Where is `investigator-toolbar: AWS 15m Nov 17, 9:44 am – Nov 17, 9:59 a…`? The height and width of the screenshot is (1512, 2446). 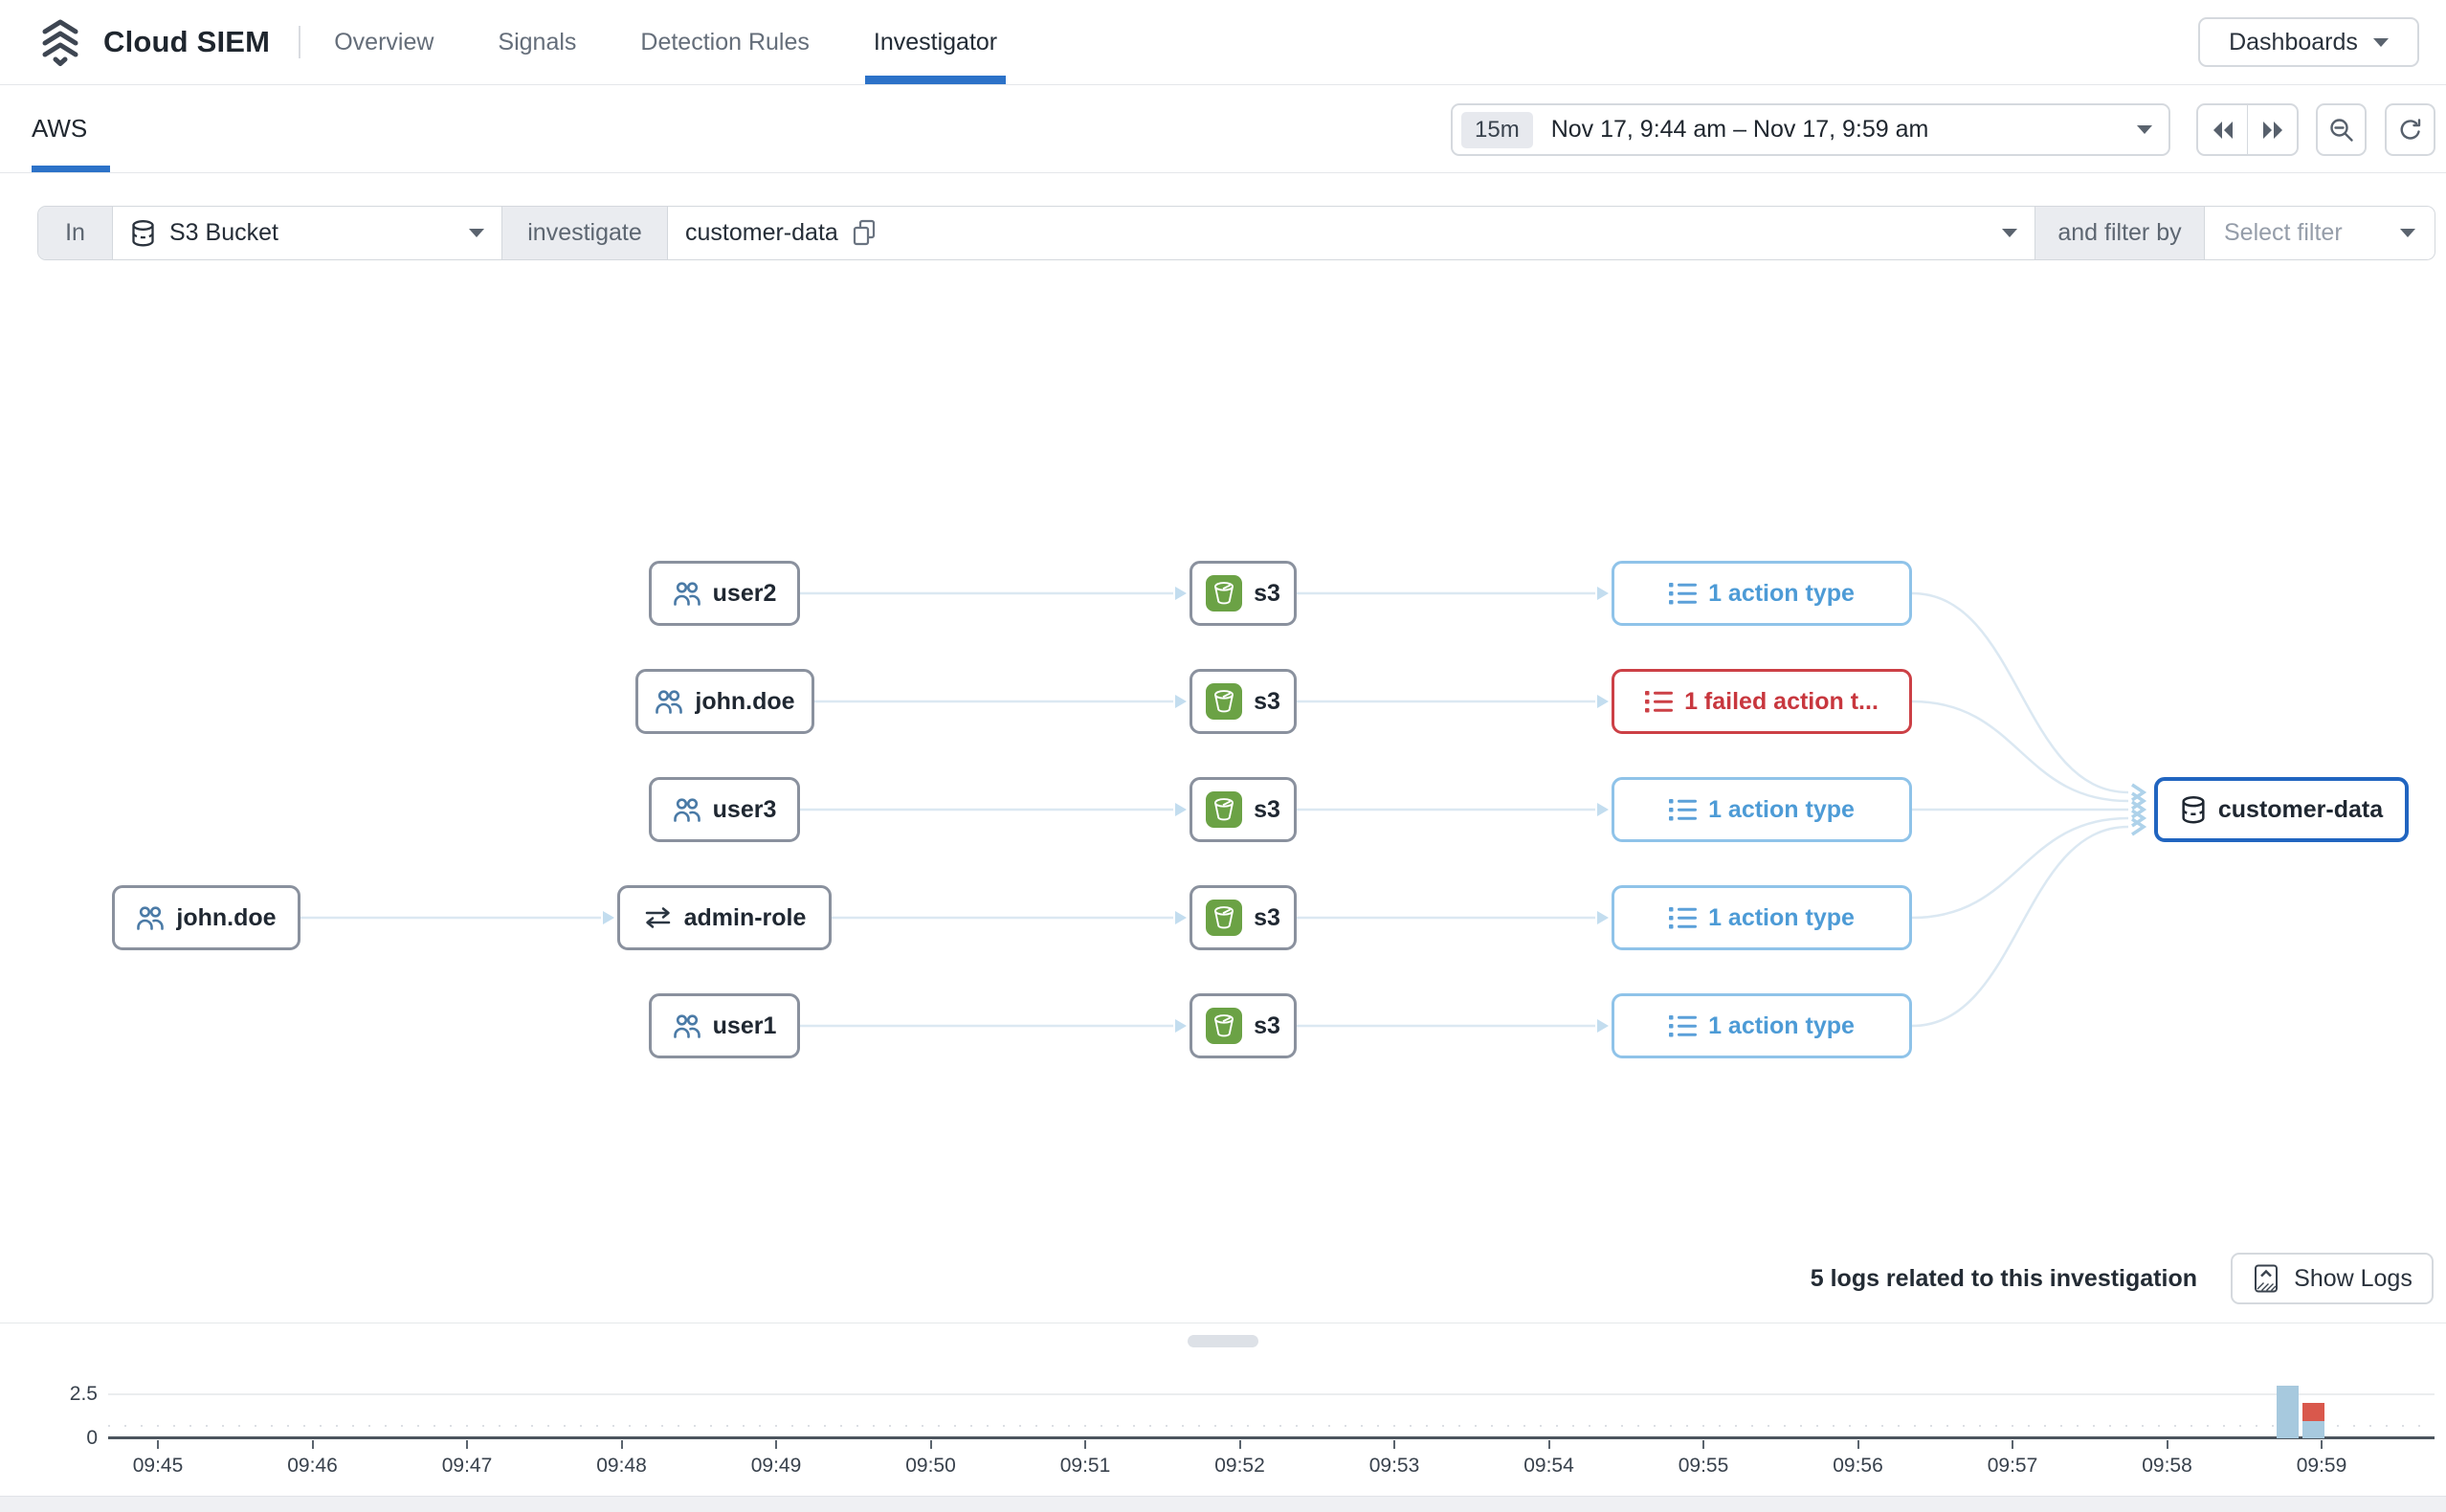
investigator-toolbar: AWS 15m Nov 17, 9:44 am – Nov 17, 9:59 a… is located at coordinates (1223, 129).